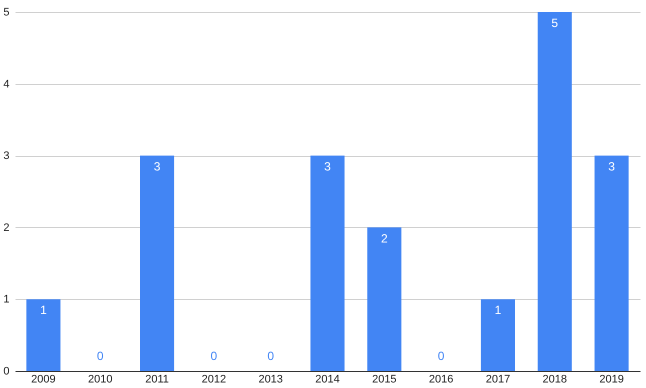 This screenshot has height=388, width=646. I want to click on y-tick-label: 5, so click(6, 12).